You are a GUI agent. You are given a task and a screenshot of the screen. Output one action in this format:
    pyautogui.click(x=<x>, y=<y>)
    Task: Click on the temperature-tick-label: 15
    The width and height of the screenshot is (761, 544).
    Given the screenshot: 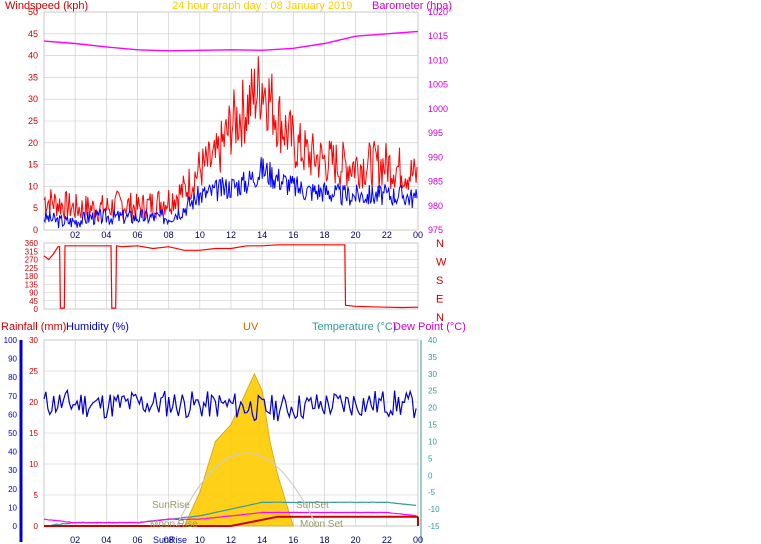 What is the action you would take?
    pyautogui.click(x=432, y=425)
    